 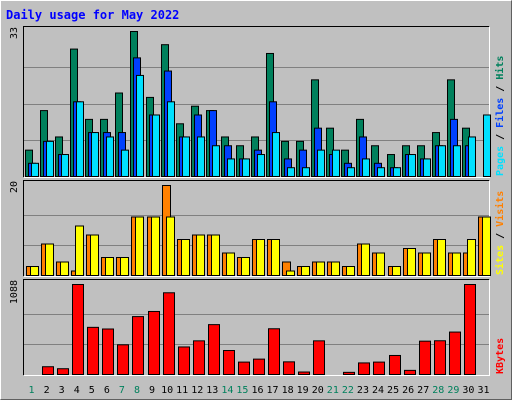 I want to click on legend-entry: Files, so click(x=500, y=113).